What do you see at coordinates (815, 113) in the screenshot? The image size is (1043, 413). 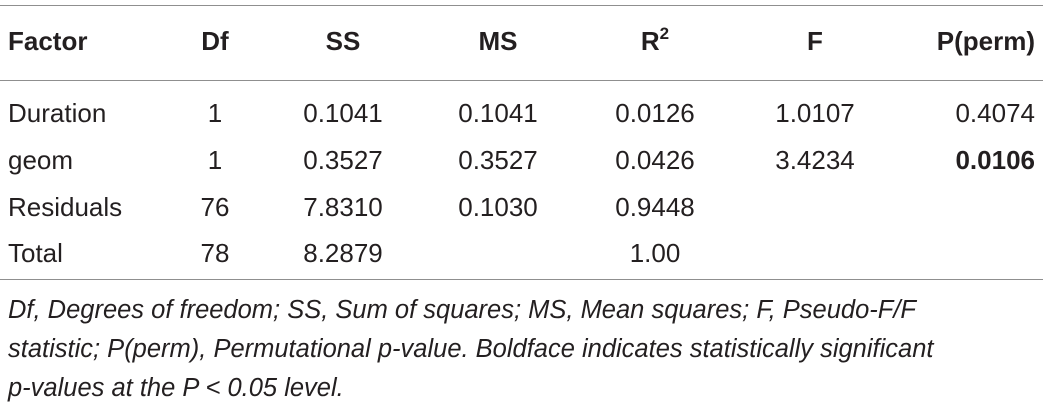 I see `cell-f: 1.0107` at bounding box center [815, 113].